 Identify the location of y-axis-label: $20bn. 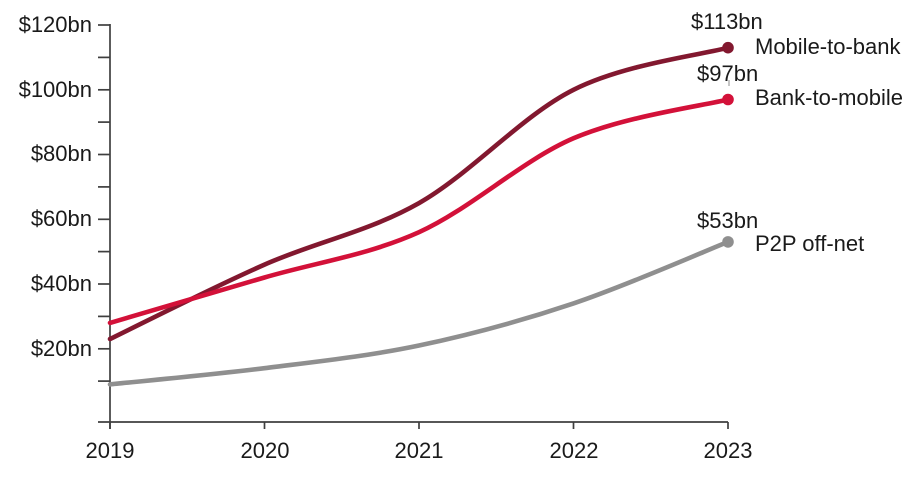
(61, 348).